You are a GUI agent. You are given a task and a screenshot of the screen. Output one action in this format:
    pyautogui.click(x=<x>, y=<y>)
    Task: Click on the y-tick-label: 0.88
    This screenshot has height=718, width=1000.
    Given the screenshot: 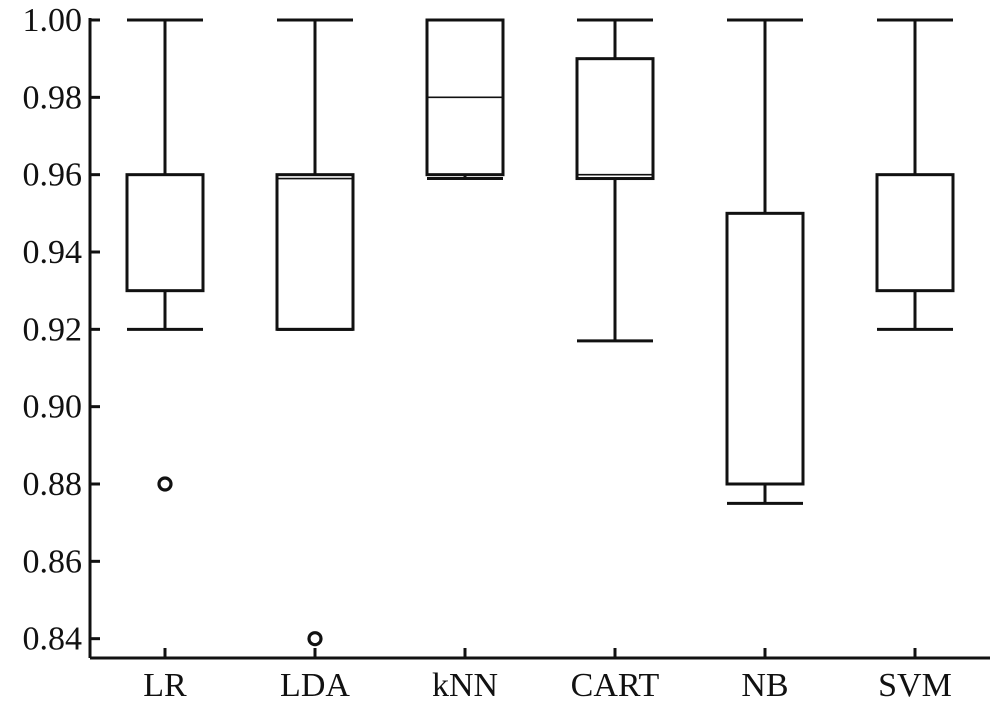 What is the action you would take?
    pyautogui.click(x=53, y=484)
    